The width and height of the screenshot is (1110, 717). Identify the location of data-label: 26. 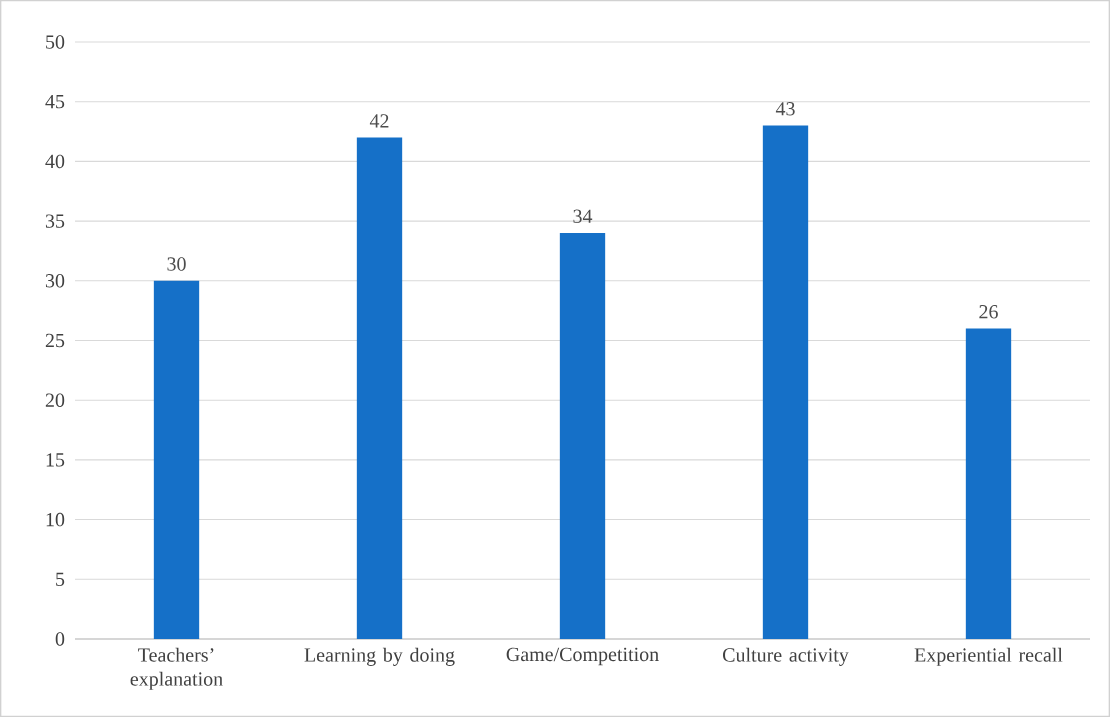
(988, 312).